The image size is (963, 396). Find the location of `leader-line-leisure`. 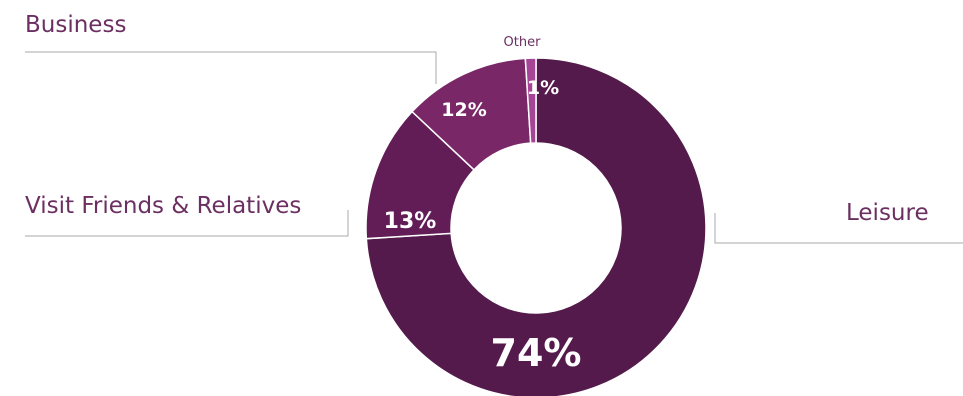

leader-line-leisure is located at coordinates (838, 228).